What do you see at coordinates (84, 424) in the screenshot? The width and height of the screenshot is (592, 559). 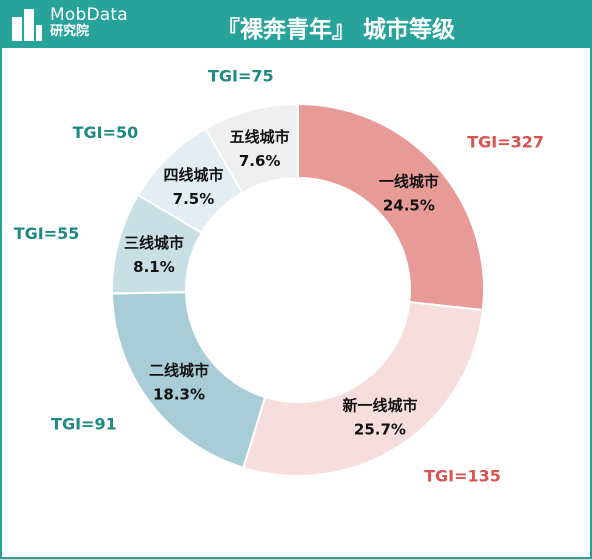 I see `tgi-label: TGI=91` at bounding box center [84, 424].